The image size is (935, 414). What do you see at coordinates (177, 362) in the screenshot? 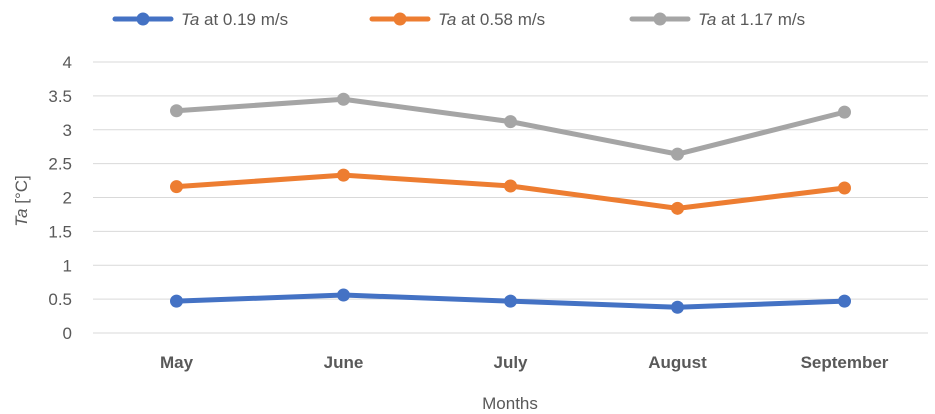
I see `x-category-label: May` at bounding box center [177, 362].